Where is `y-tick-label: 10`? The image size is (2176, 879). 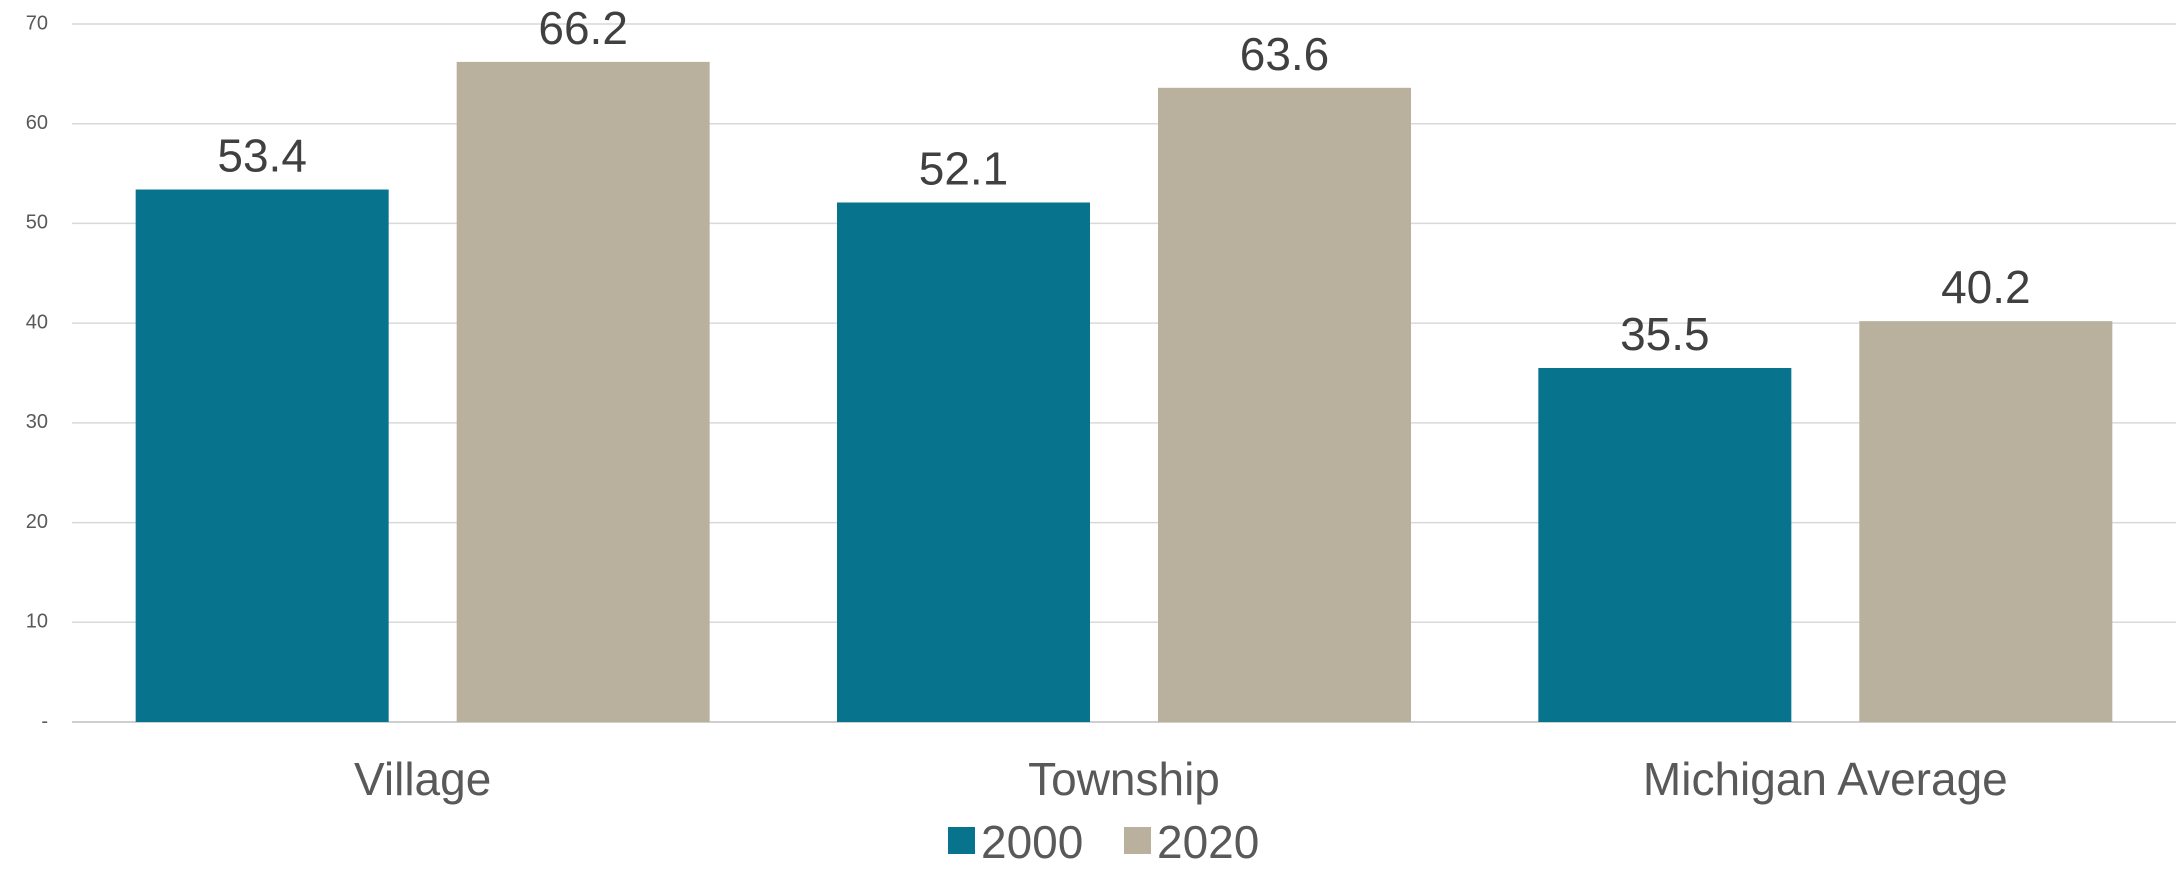 y-tick-label: 10 is located at coordinates (37, 622).